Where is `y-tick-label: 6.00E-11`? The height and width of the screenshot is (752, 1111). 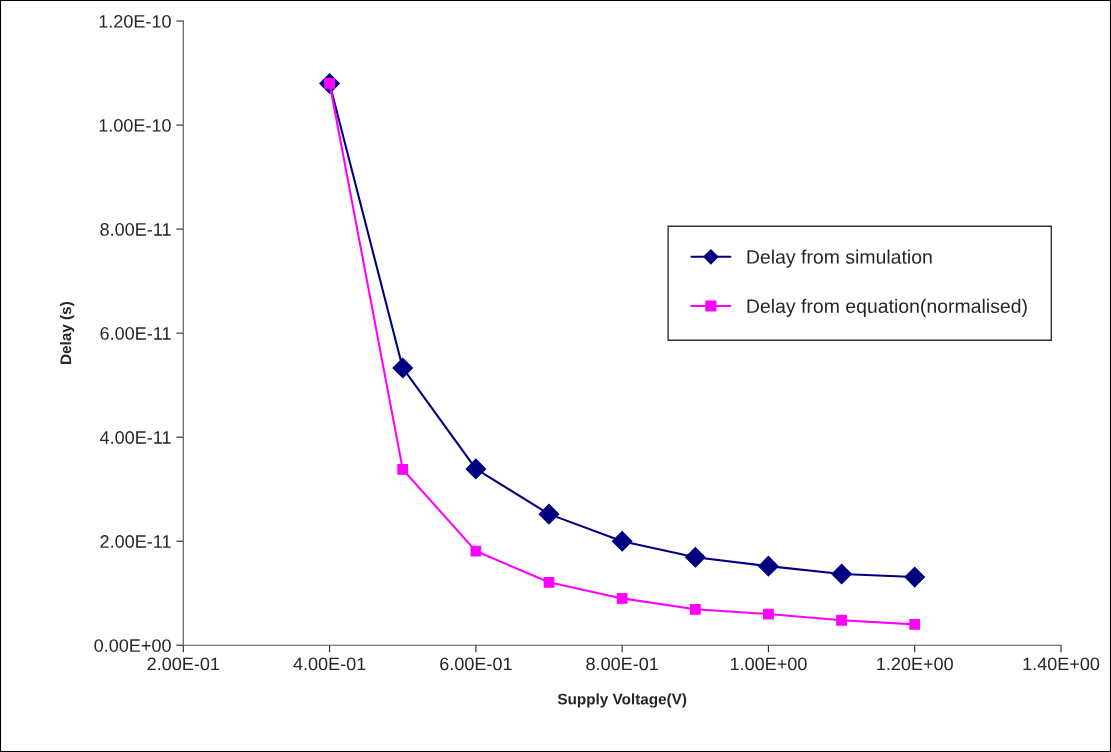
y-tick-label: 6.00E-11 is located at coordinates (135, 333).